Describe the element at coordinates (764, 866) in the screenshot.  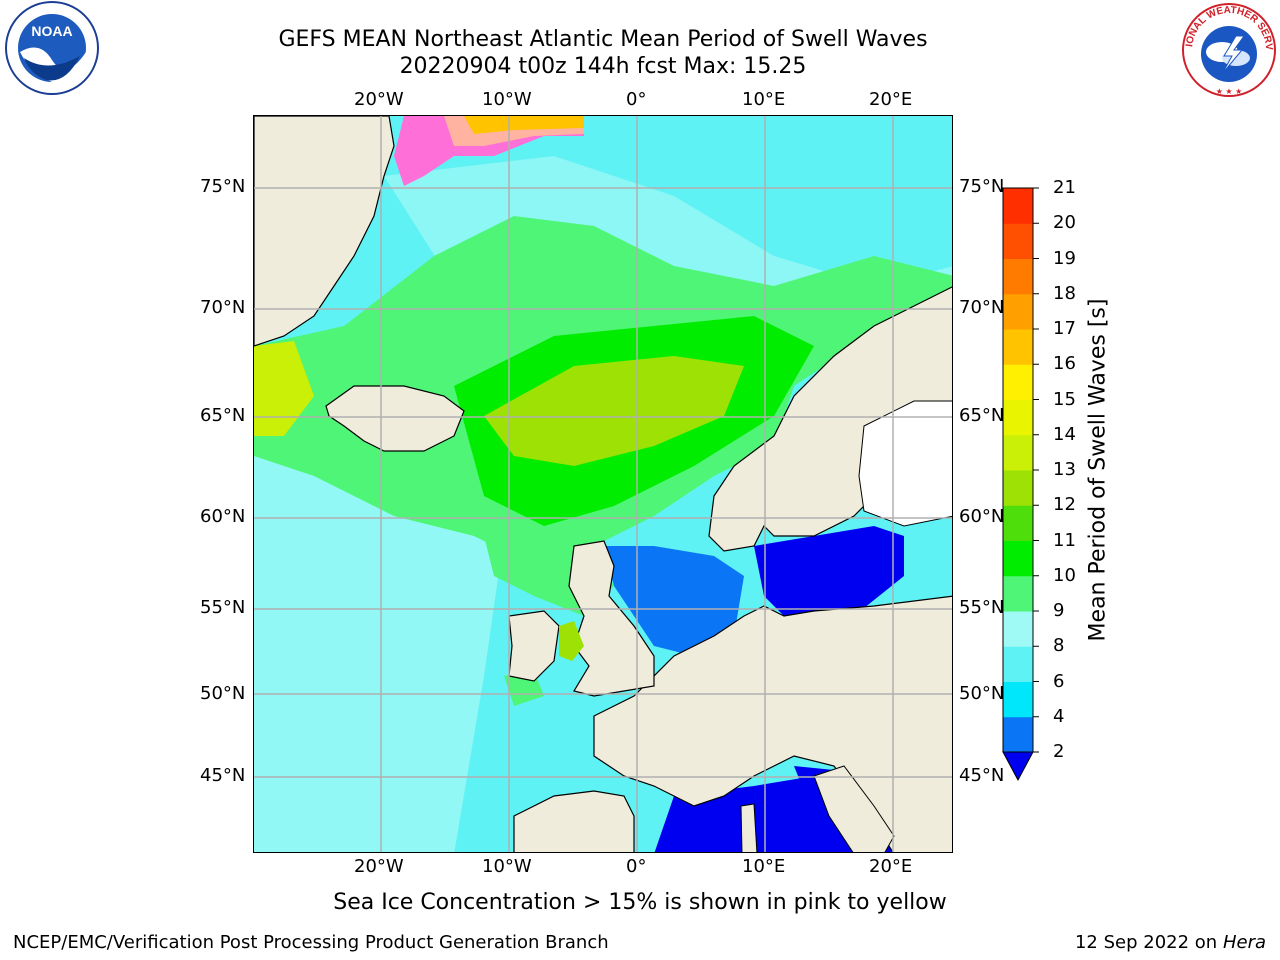
I see `lon-tick-bottom-10e: 10°E` at that location.